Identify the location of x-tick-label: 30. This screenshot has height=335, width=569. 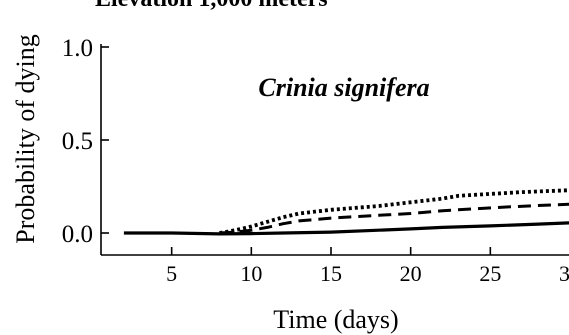
(564, 273).